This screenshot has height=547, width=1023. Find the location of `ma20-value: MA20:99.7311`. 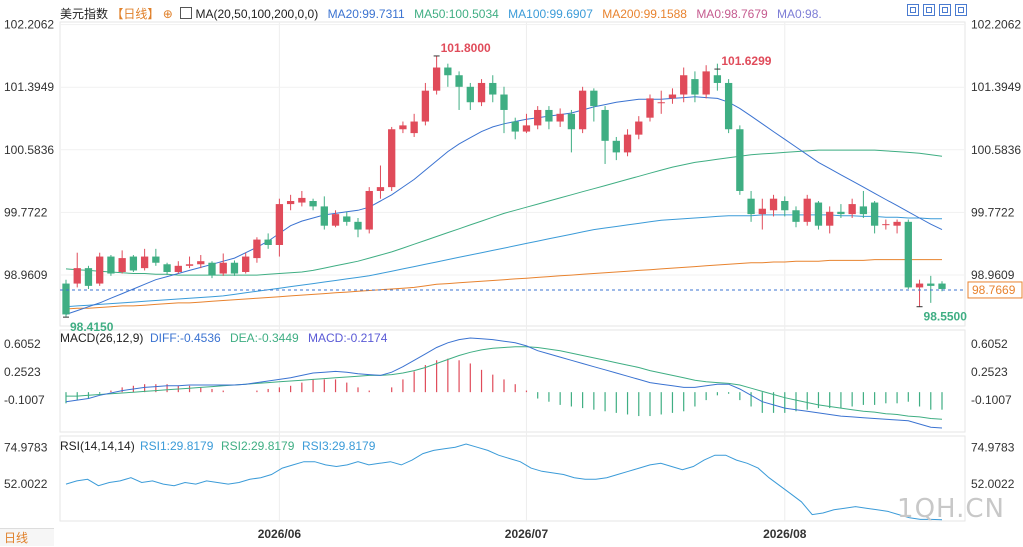

ma20-value: MA20:99.7311 is located at coordinates (366, 14).